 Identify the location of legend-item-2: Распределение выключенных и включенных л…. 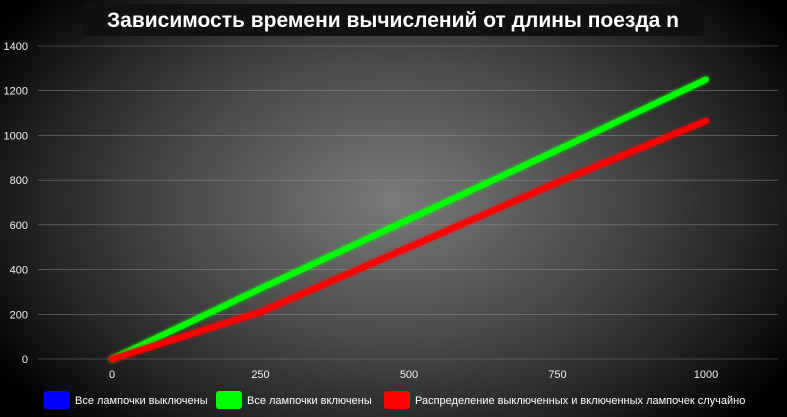
(564, 400).